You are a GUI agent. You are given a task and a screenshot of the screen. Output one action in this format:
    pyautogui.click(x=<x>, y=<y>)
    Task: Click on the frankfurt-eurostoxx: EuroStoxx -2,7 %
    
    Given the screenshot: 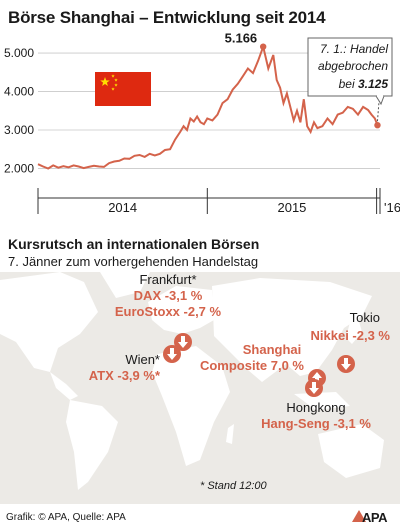 What is the action you would take?
    pyautogui.click(x=168, y=311)
    